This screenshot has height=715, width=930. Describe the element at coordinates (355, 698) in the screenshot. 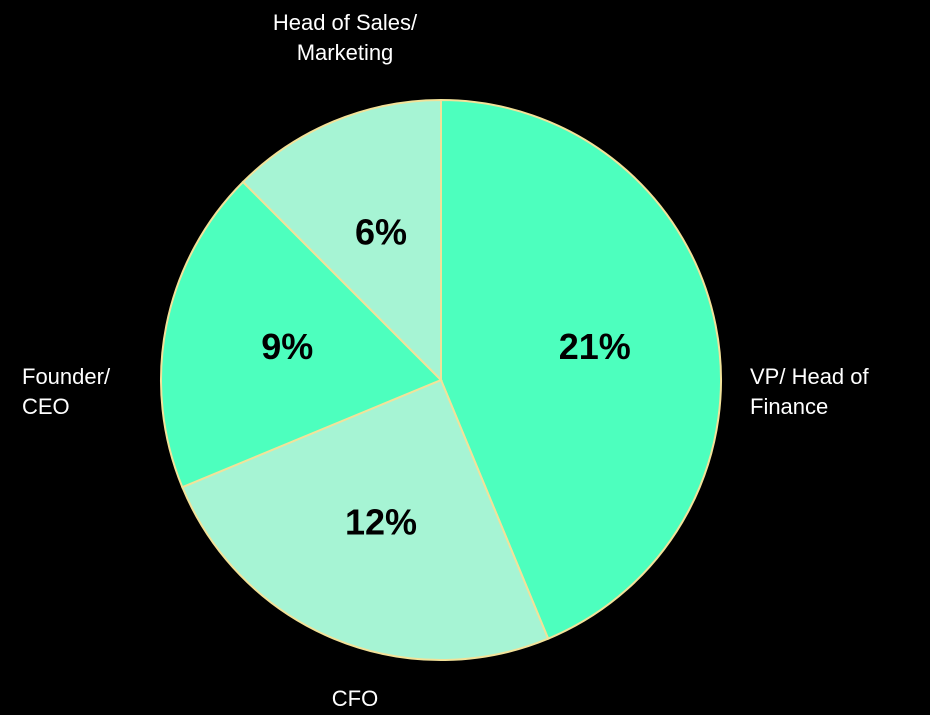

I see `category-label: CFO` at that location.